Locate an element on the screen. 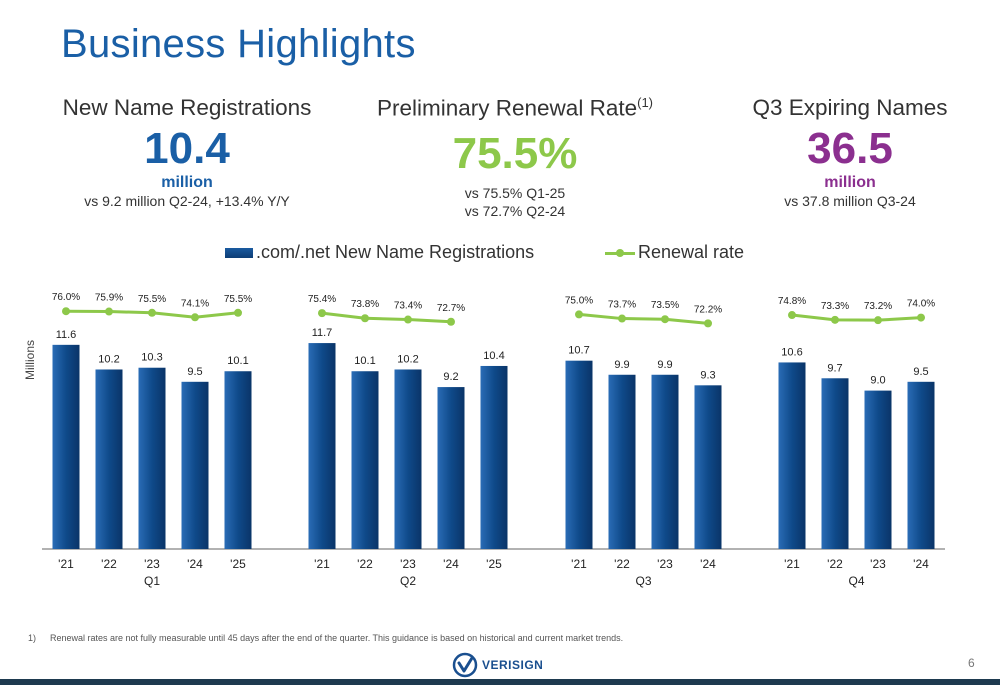 This screenshot has width=1000, height=685. page-title: Business Highlights is located at coordinates (238, 44).